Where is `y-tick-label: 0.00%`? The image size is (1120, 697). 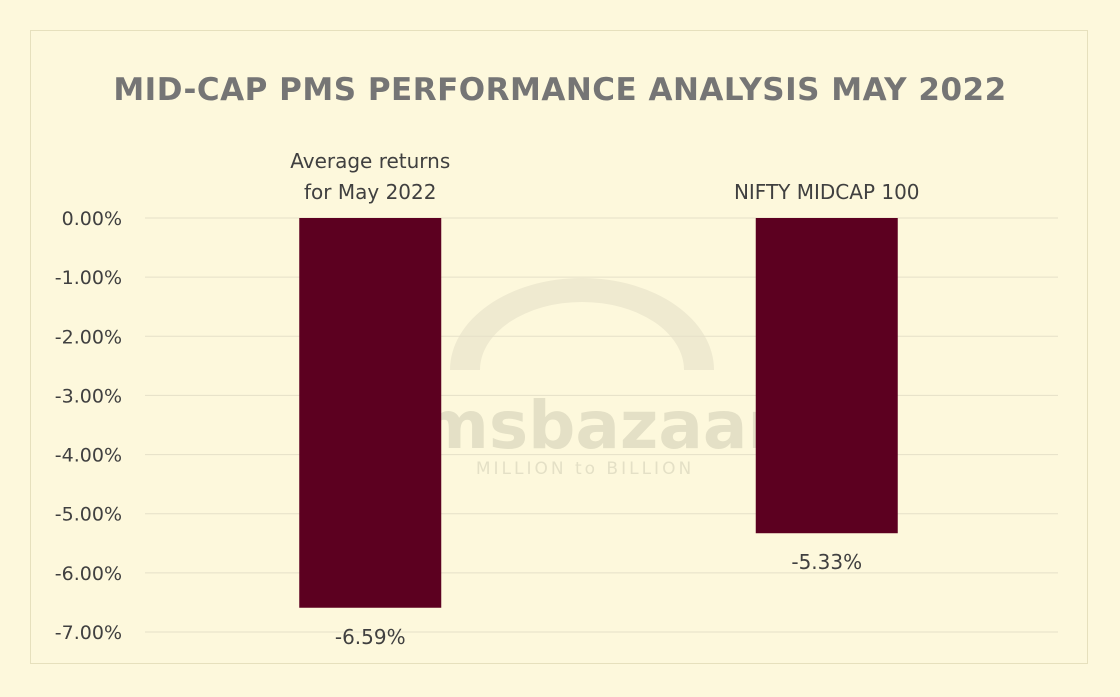
y-tick-label: 0.00% is located at coordinates (92, 219).